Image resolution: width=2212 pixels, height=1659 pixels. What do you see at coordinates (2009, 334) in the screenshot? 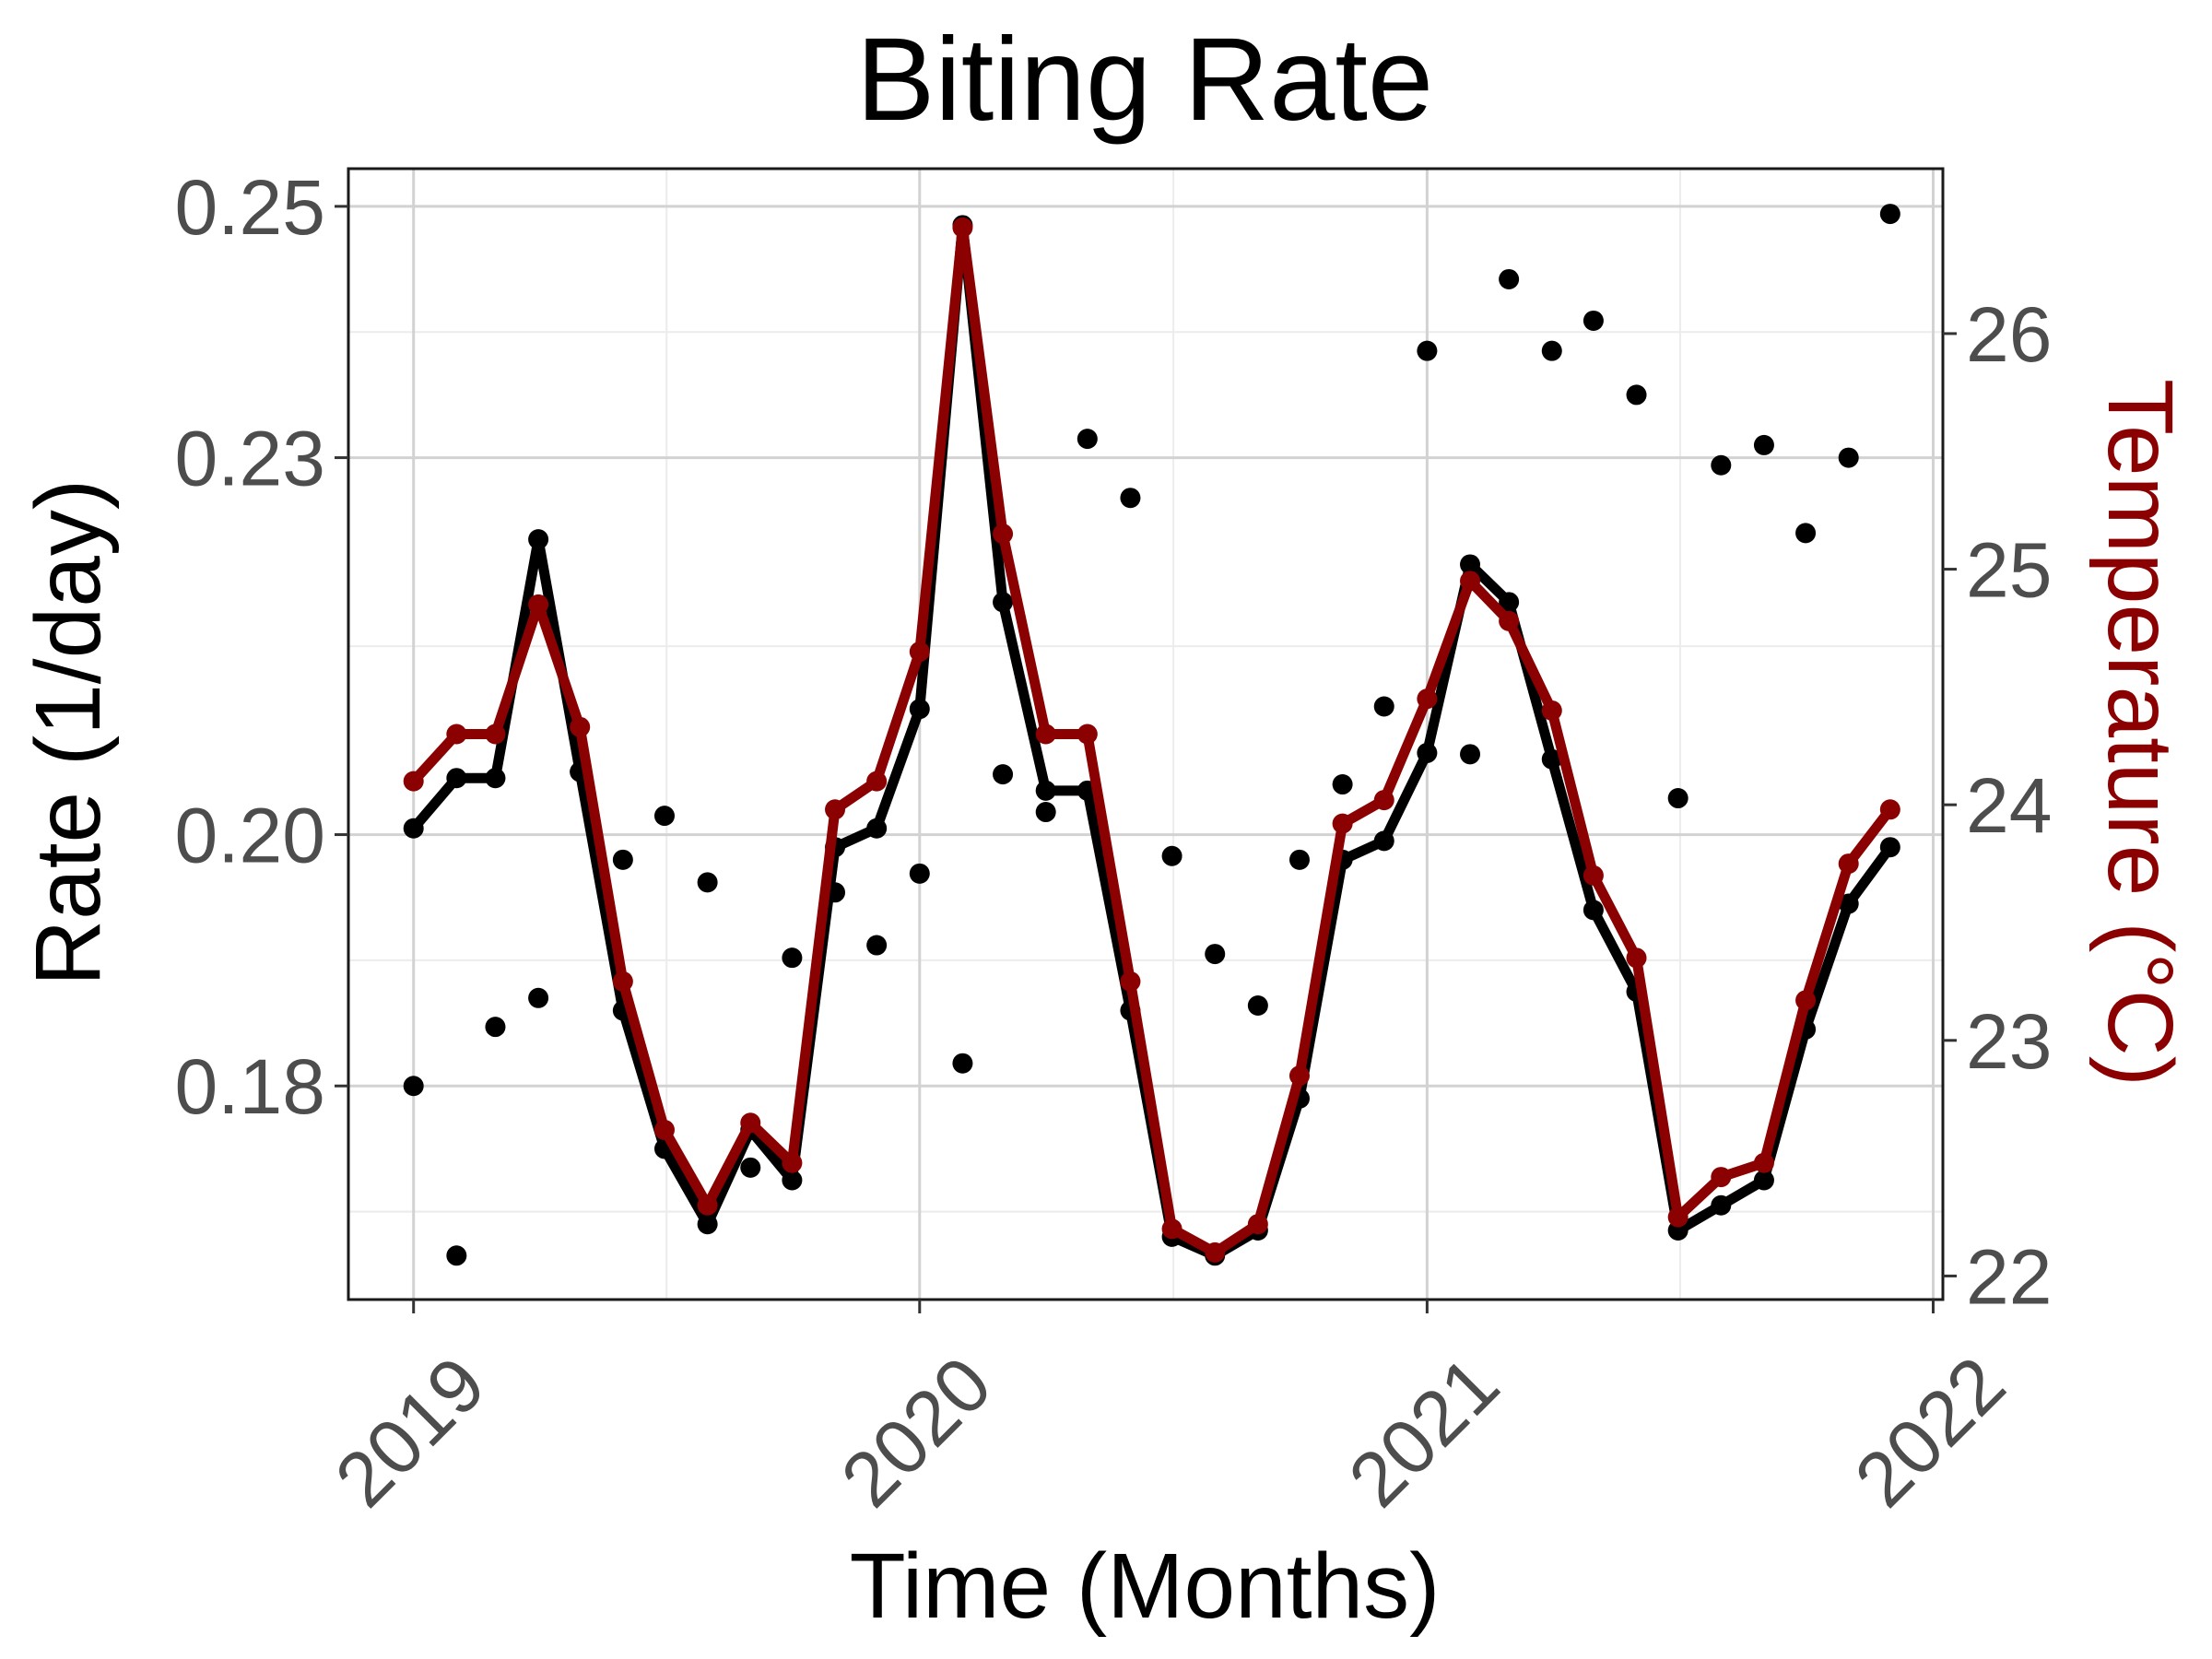
I see `y2-tick-label: 26` at bounding box center [2009, 334].